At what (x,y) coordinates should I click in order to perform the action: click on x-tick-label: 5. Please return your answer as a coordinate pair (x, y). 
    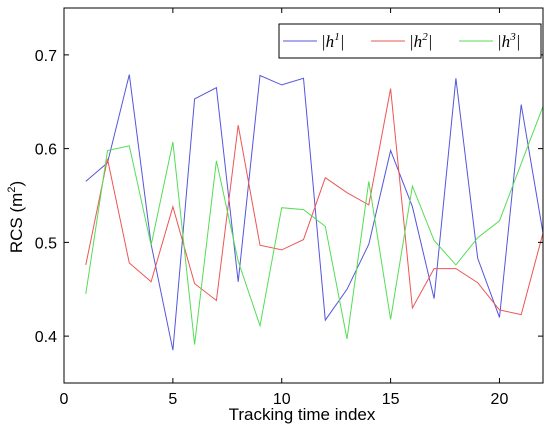
    Looking at the image, I should click on (172, 399).